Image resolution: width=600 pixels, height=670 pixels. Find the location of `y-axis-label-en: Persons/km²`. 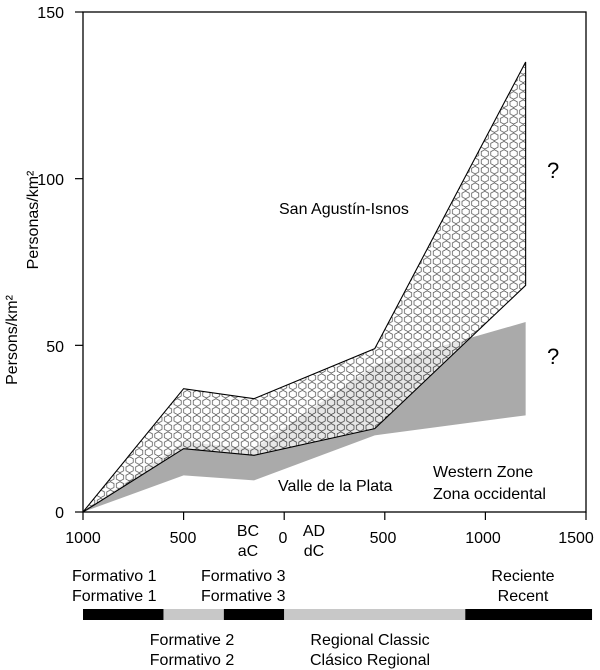

y-axis-label-en: Persons/km² is located at coordinates (12, 339).